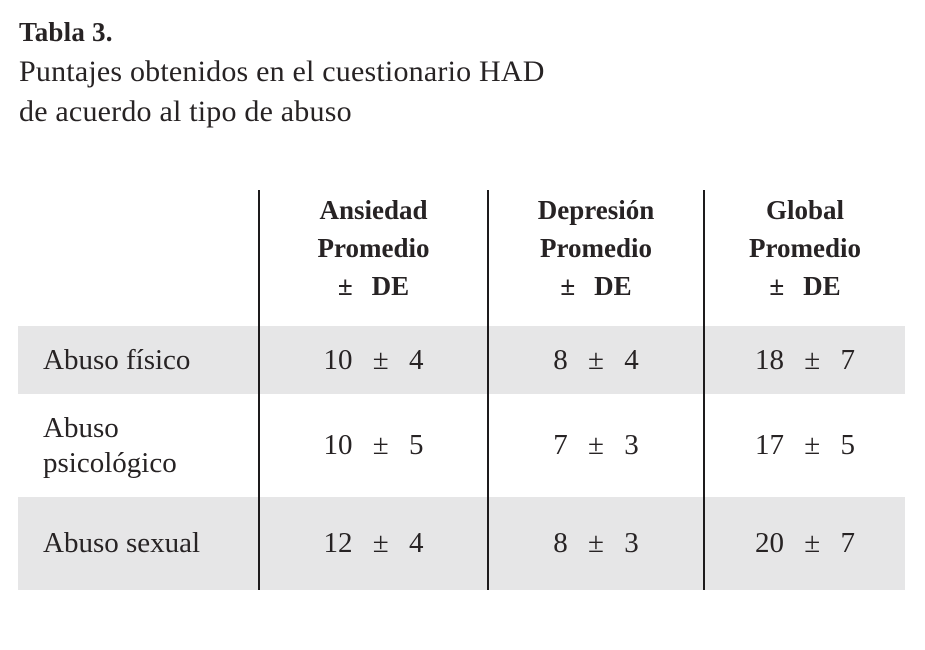 This screenshot has width=925, height=650. I want to click on caption-line-2: de acuerdo al tipo de abuso, so click(185, 111).